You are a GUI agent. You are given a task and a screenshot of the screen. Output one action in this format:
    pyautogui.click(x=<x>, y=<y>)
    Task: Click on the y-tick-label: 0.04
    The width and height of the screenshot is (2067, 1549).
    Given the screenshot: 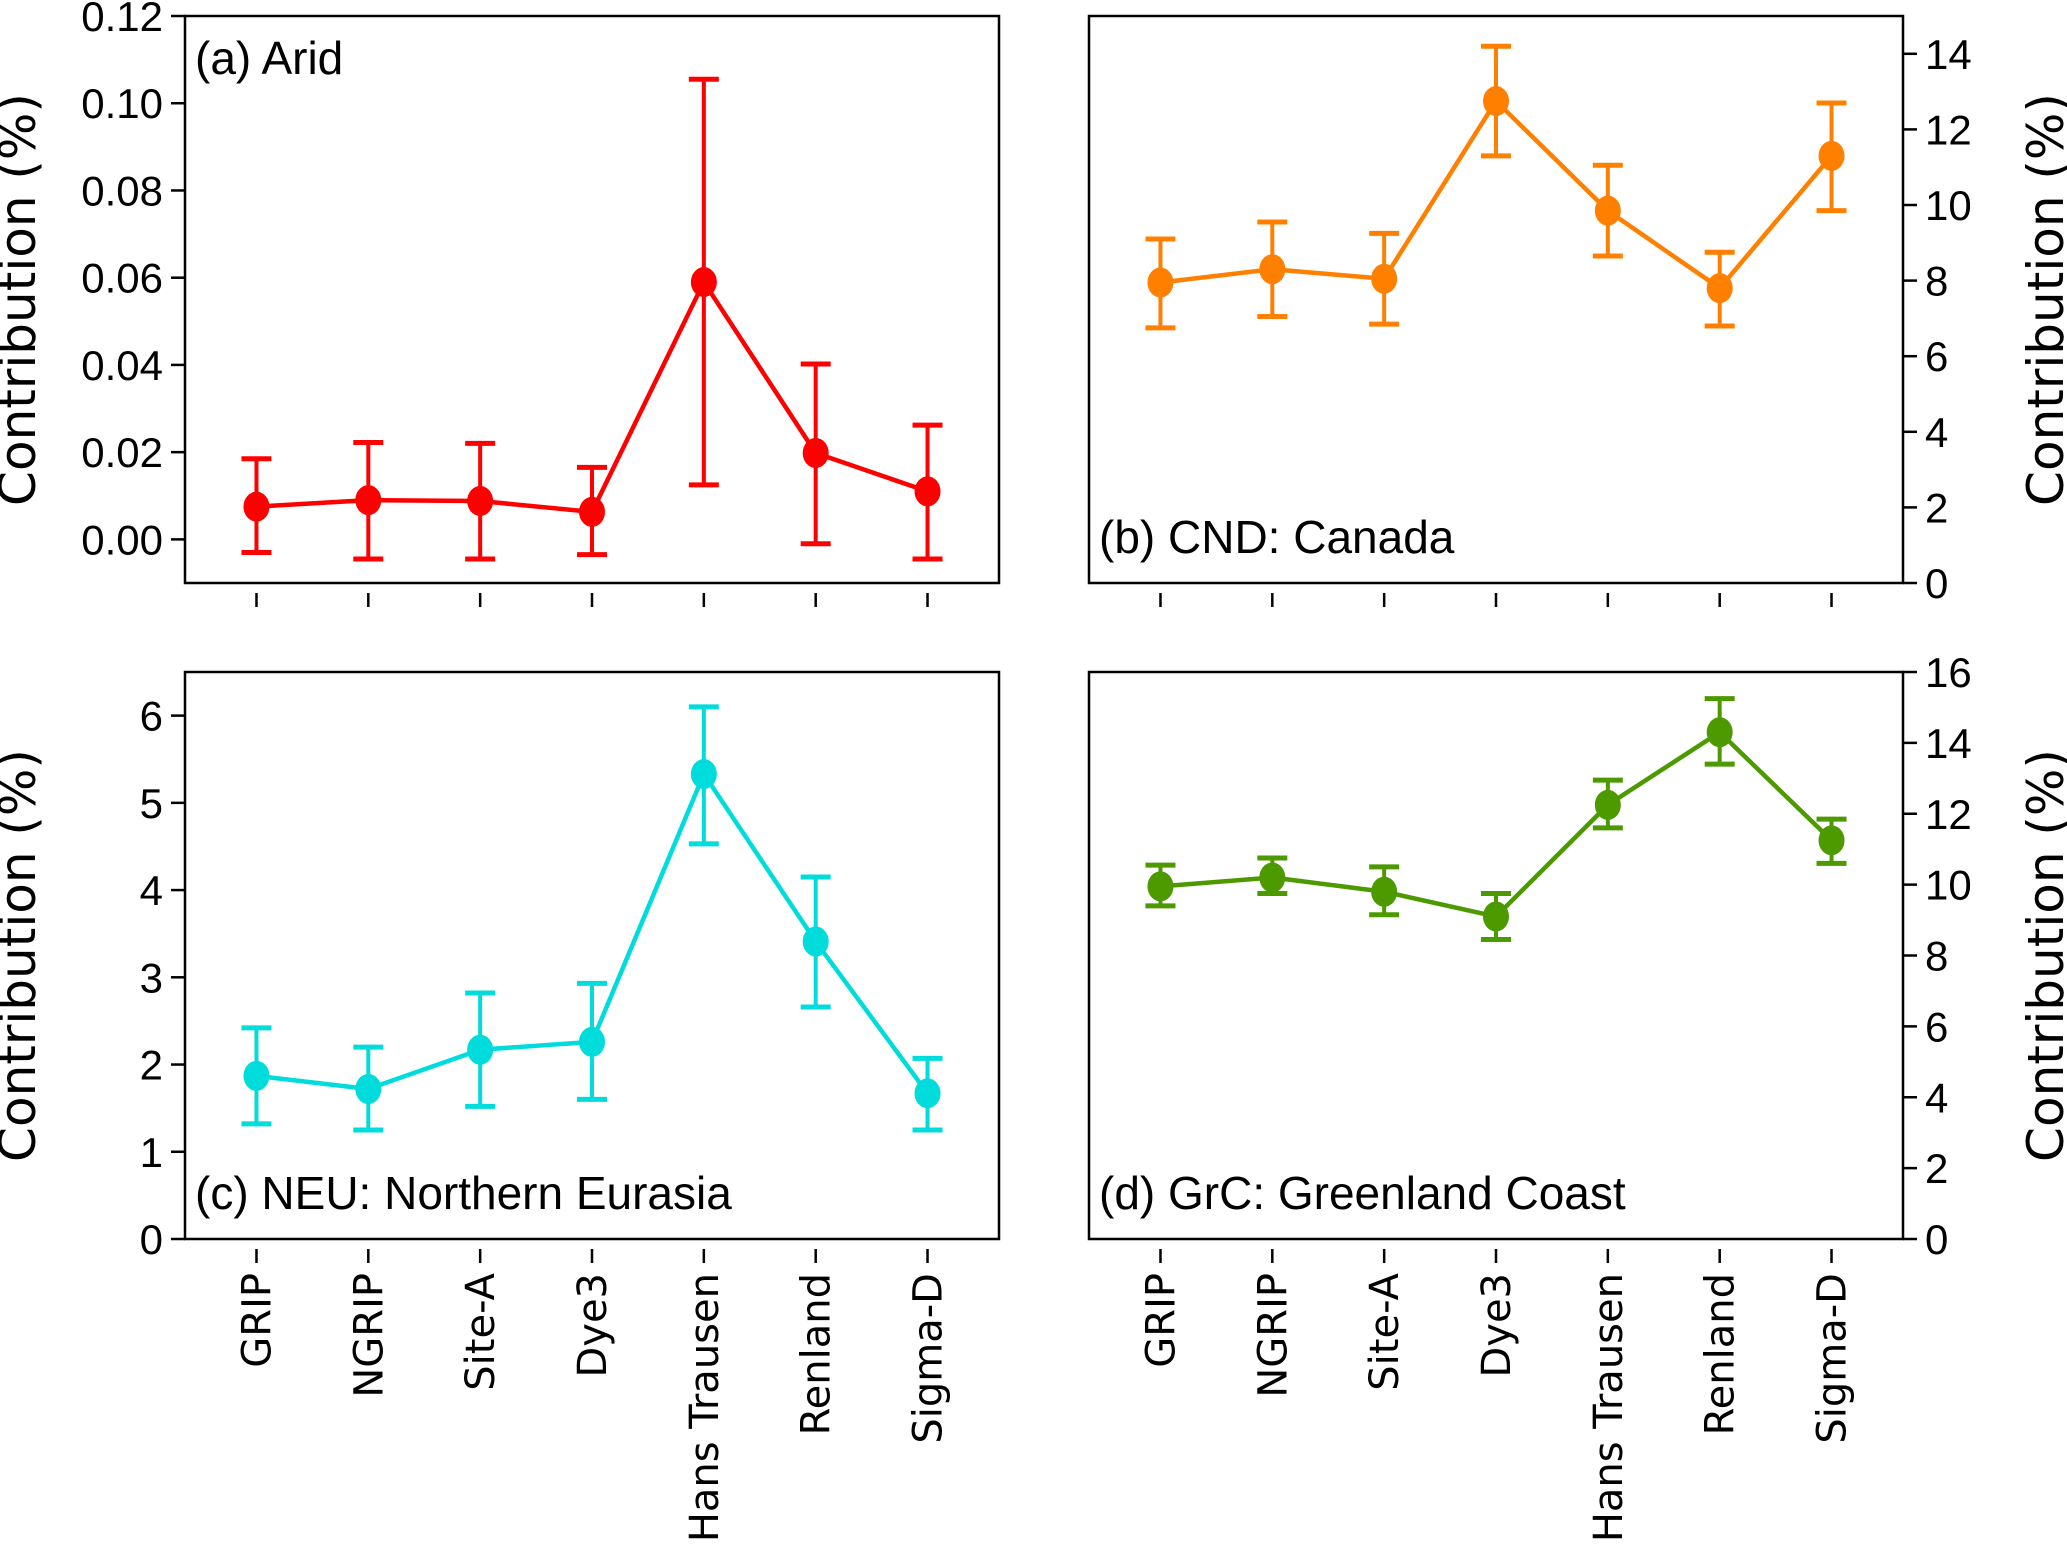 What is the action you would take?
    pyautogui.click(x=122, y=365)
    